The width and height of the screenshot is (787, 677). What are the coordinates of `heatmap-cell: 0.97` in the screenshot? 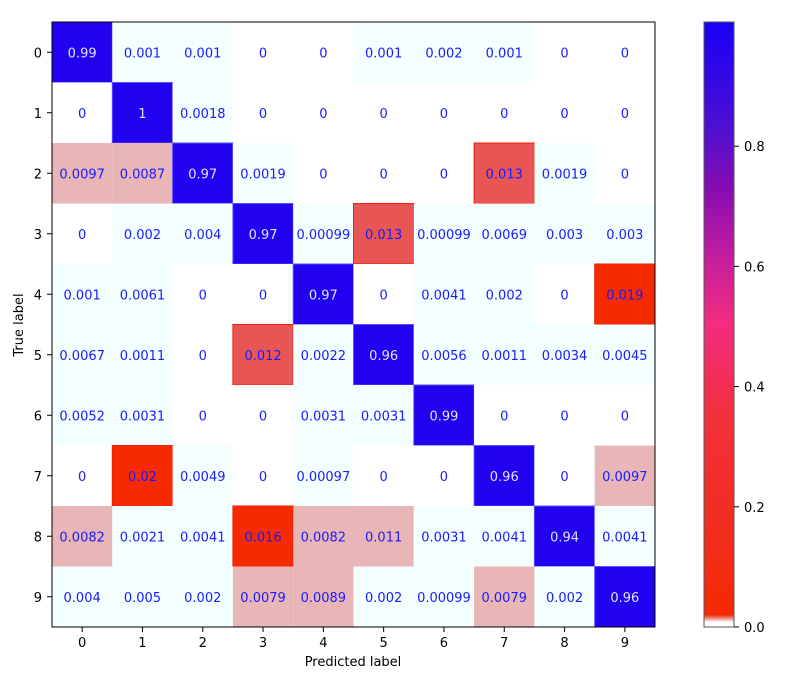 It's located at (263, 234).